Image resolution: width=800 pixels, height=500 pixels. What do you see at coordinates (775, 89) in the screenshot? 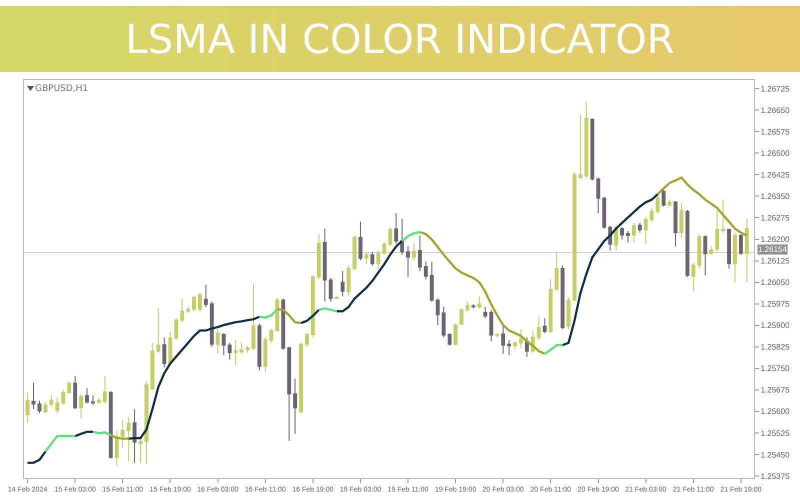
I see `y-tick-label: 1.26725` at bounding box center [775, 89].